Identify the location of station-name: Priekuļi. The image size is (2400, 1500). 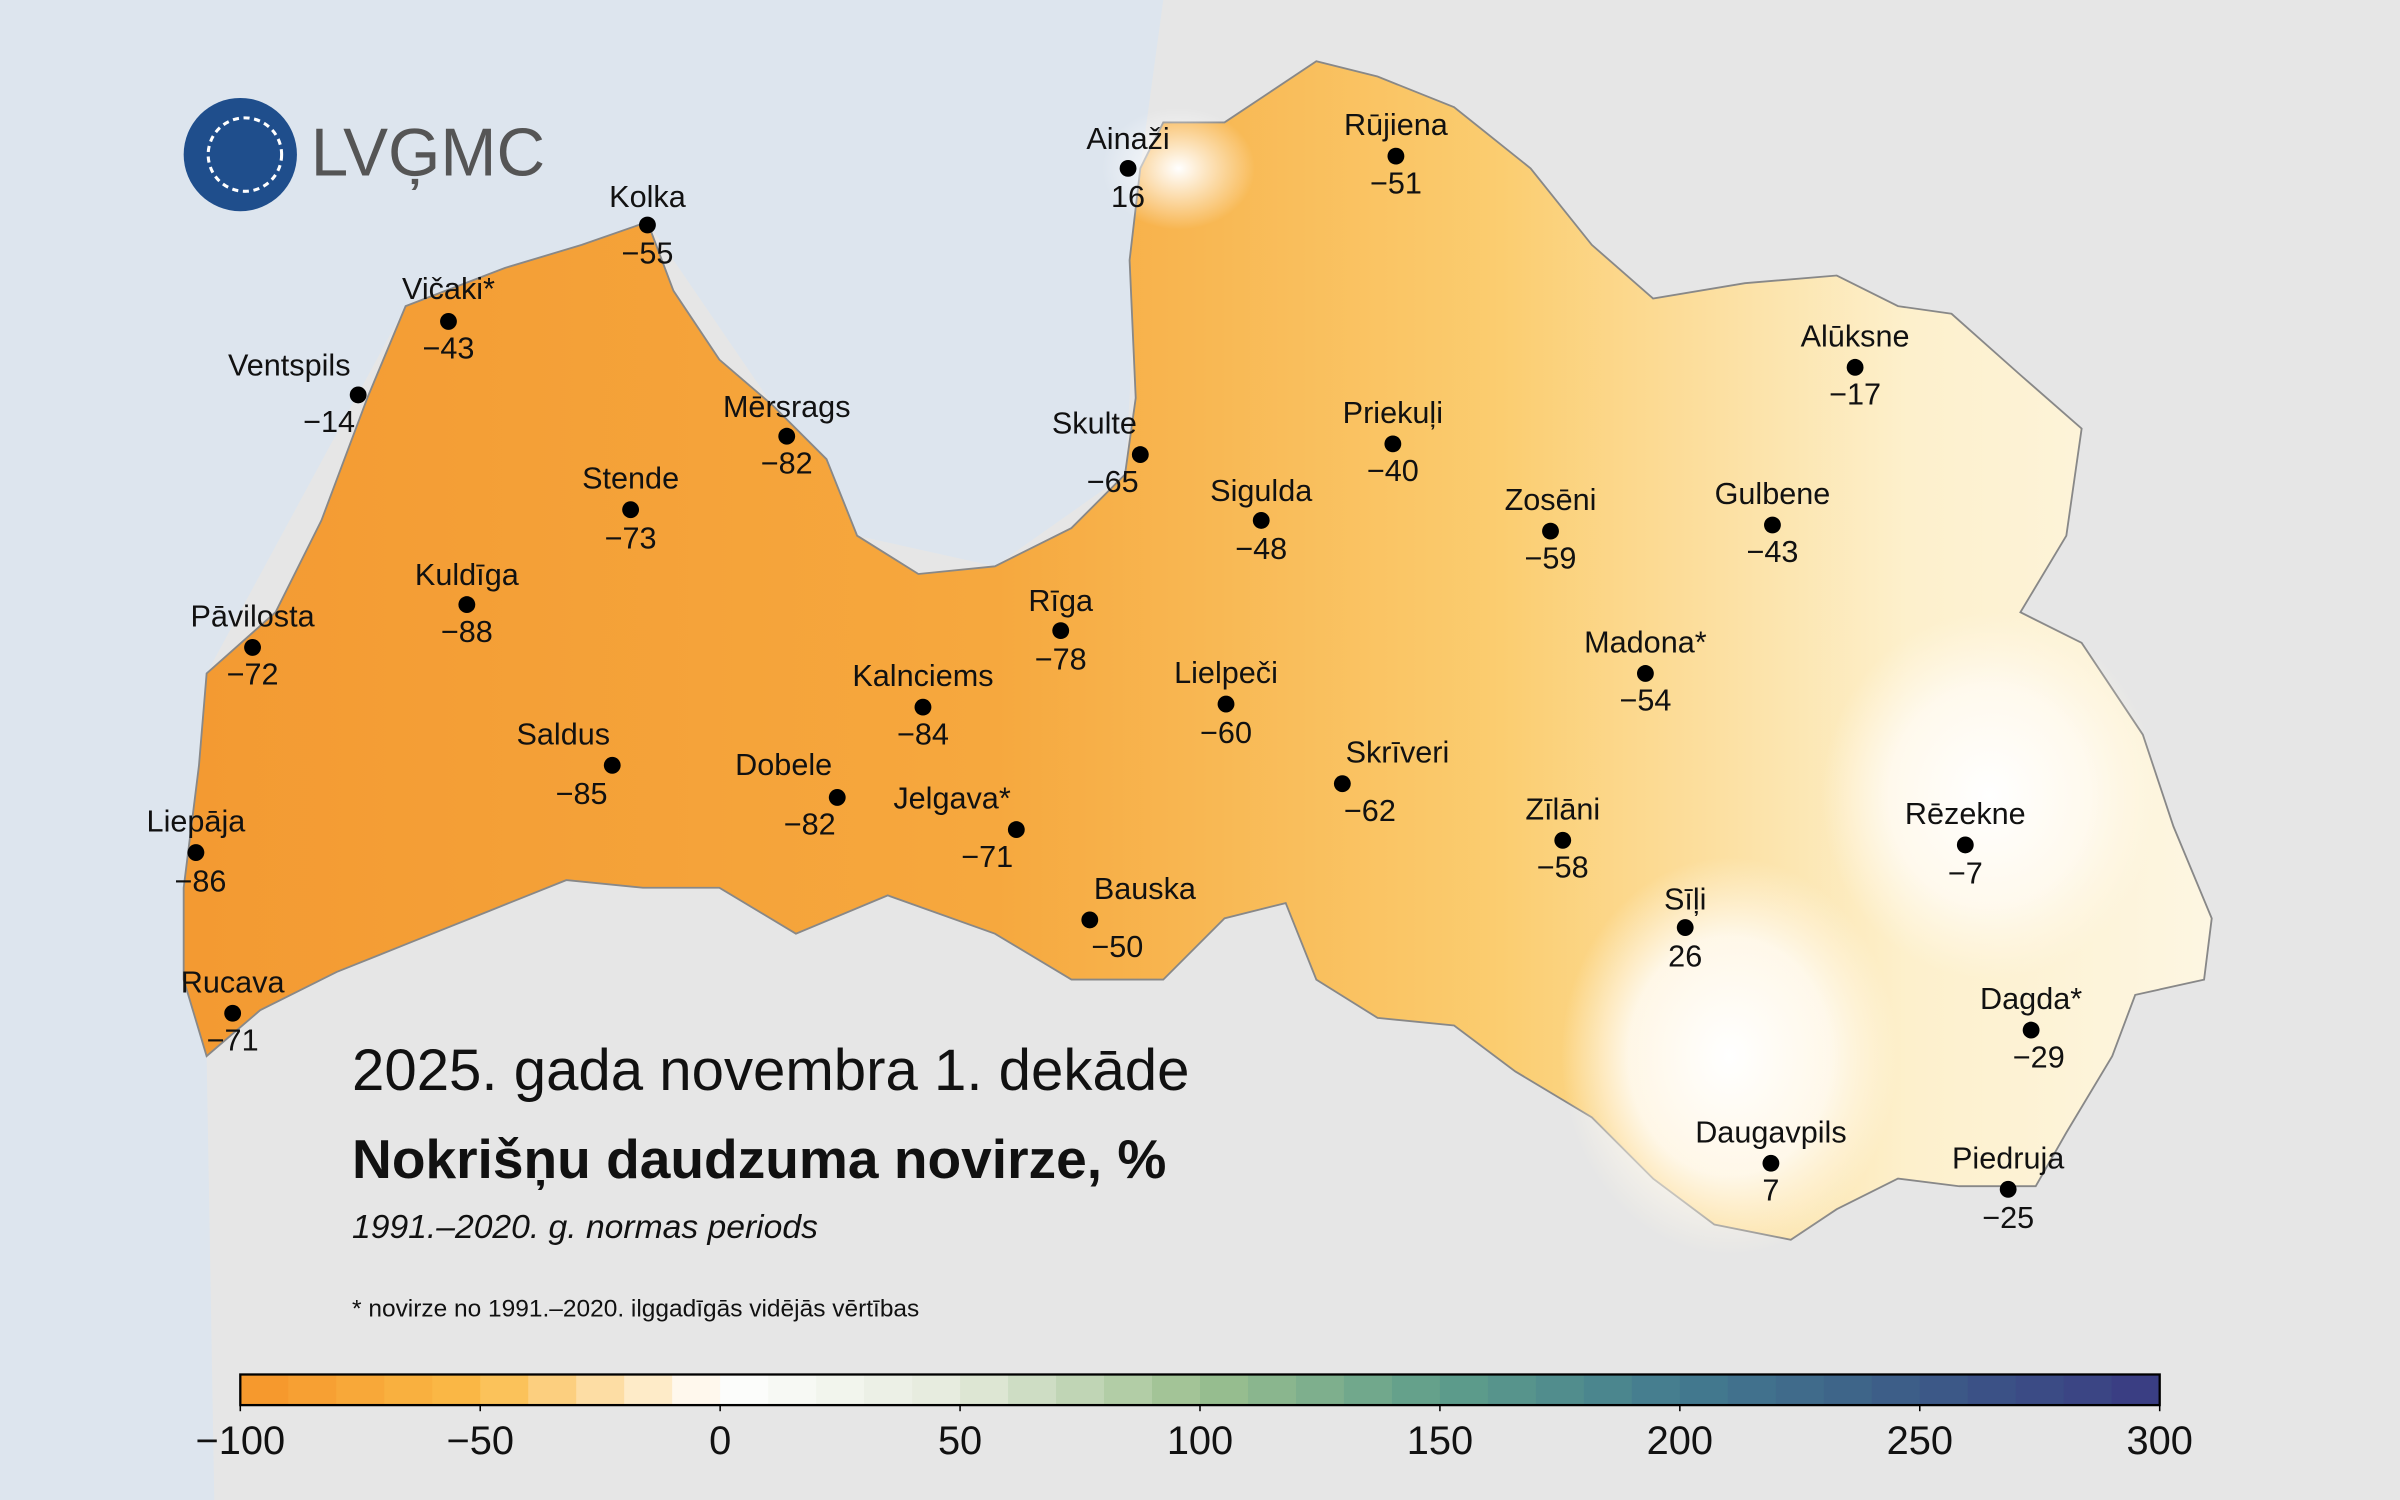
(1393, 413).